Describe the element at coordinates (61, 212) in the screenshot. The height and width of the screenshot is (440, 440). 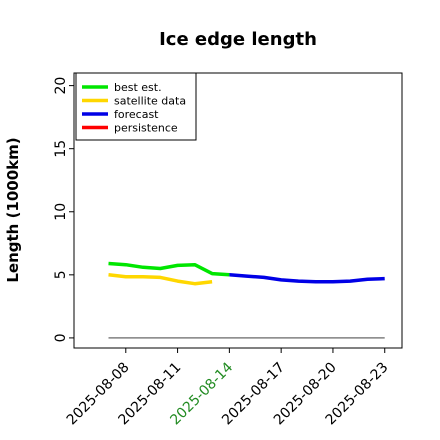
I see `y-tick-label: 10` at that location.